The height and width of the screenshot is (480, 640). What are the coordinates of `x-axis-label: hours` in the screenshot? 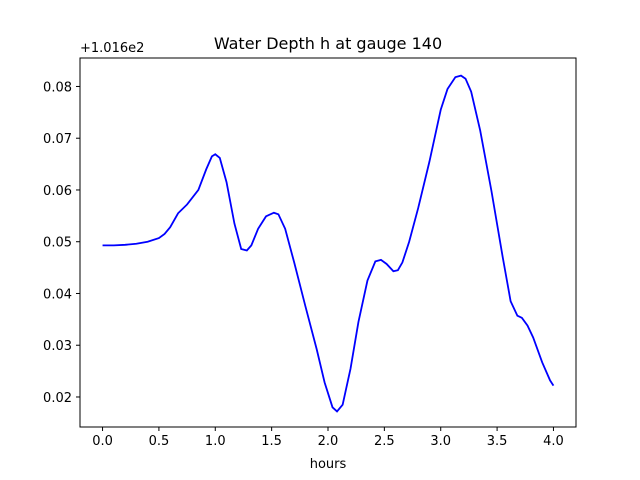 It's located at (328, 464).